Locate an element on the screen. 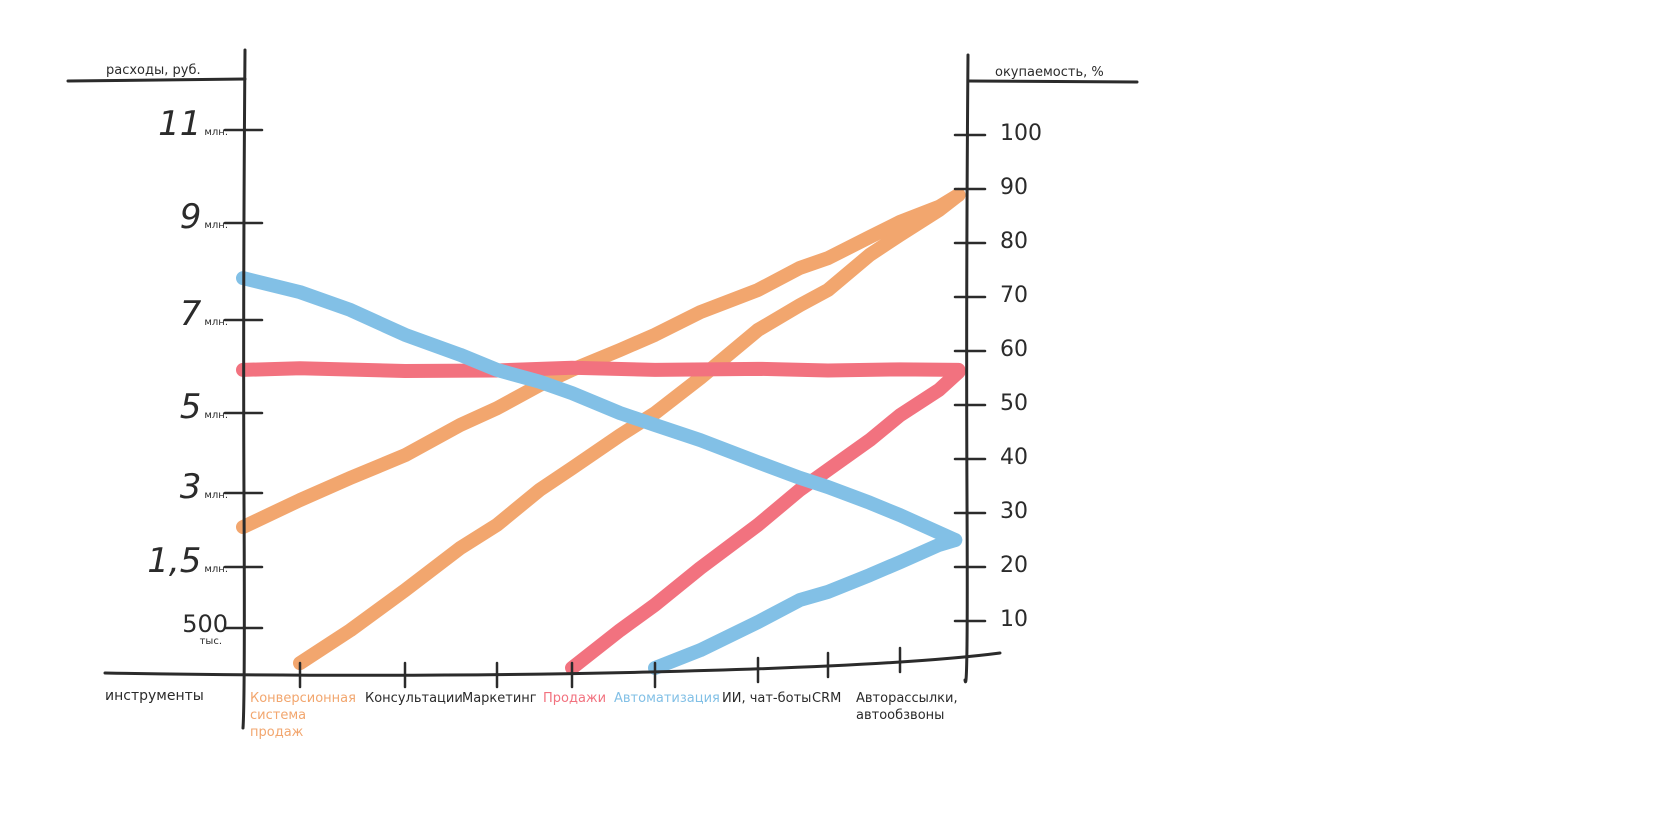 Image resolution: width=1680 pixels, height=813 pixels. category-label: CRM is located at coordinates (827, 698).